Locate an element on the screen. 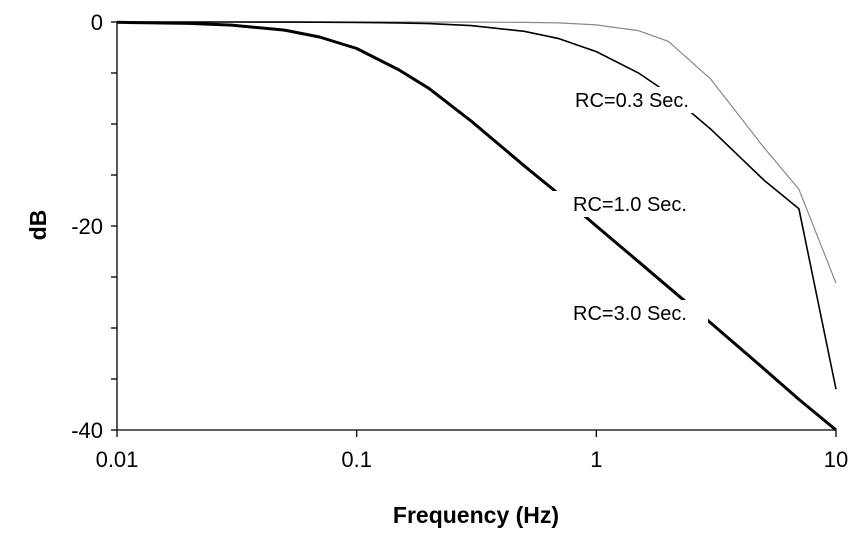  x-tick-label: 10 is located at coordinates (836, 459).